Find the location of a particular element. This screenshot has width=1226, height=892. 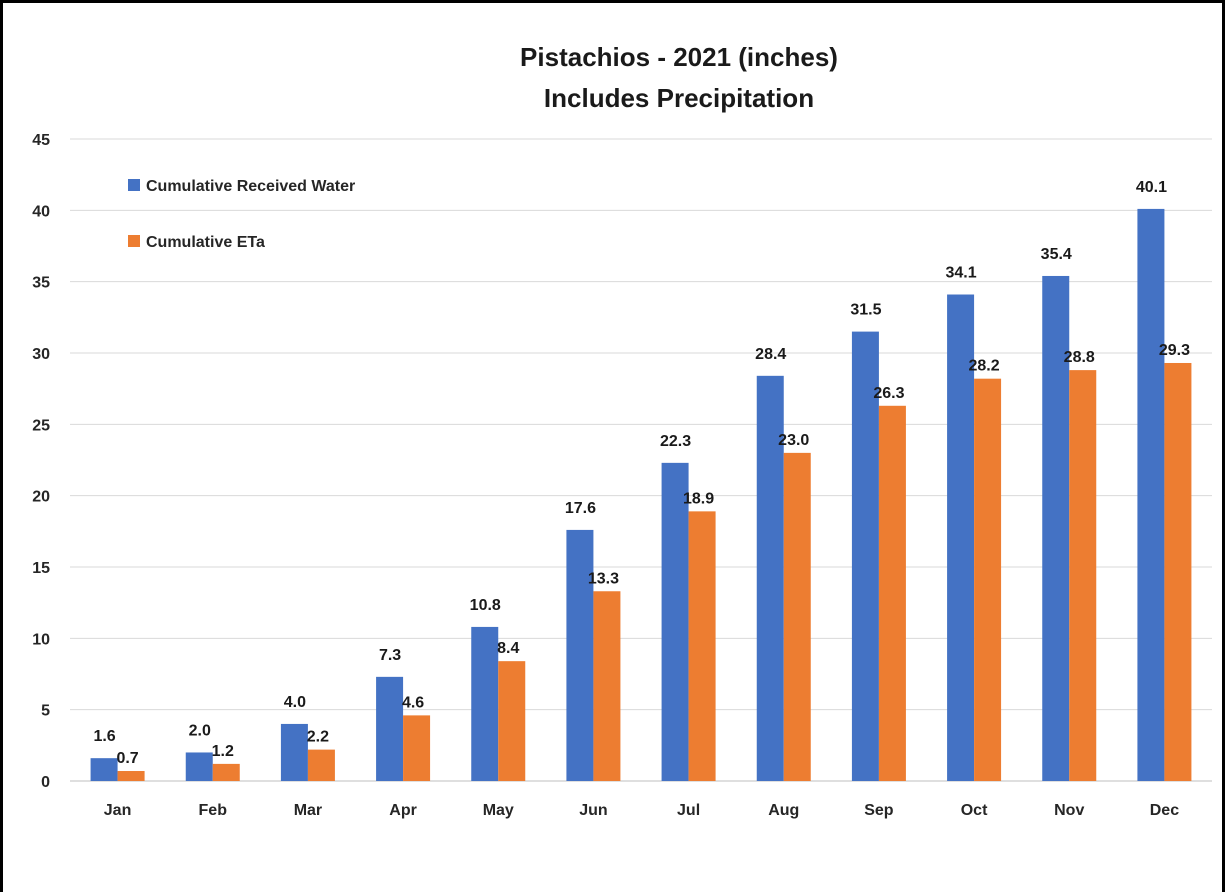

x-axis-ticks: Jan Feb Mar Apr May Jun Jul Aug Sep Oct Nov Dec is located at coordinates (641, 810).